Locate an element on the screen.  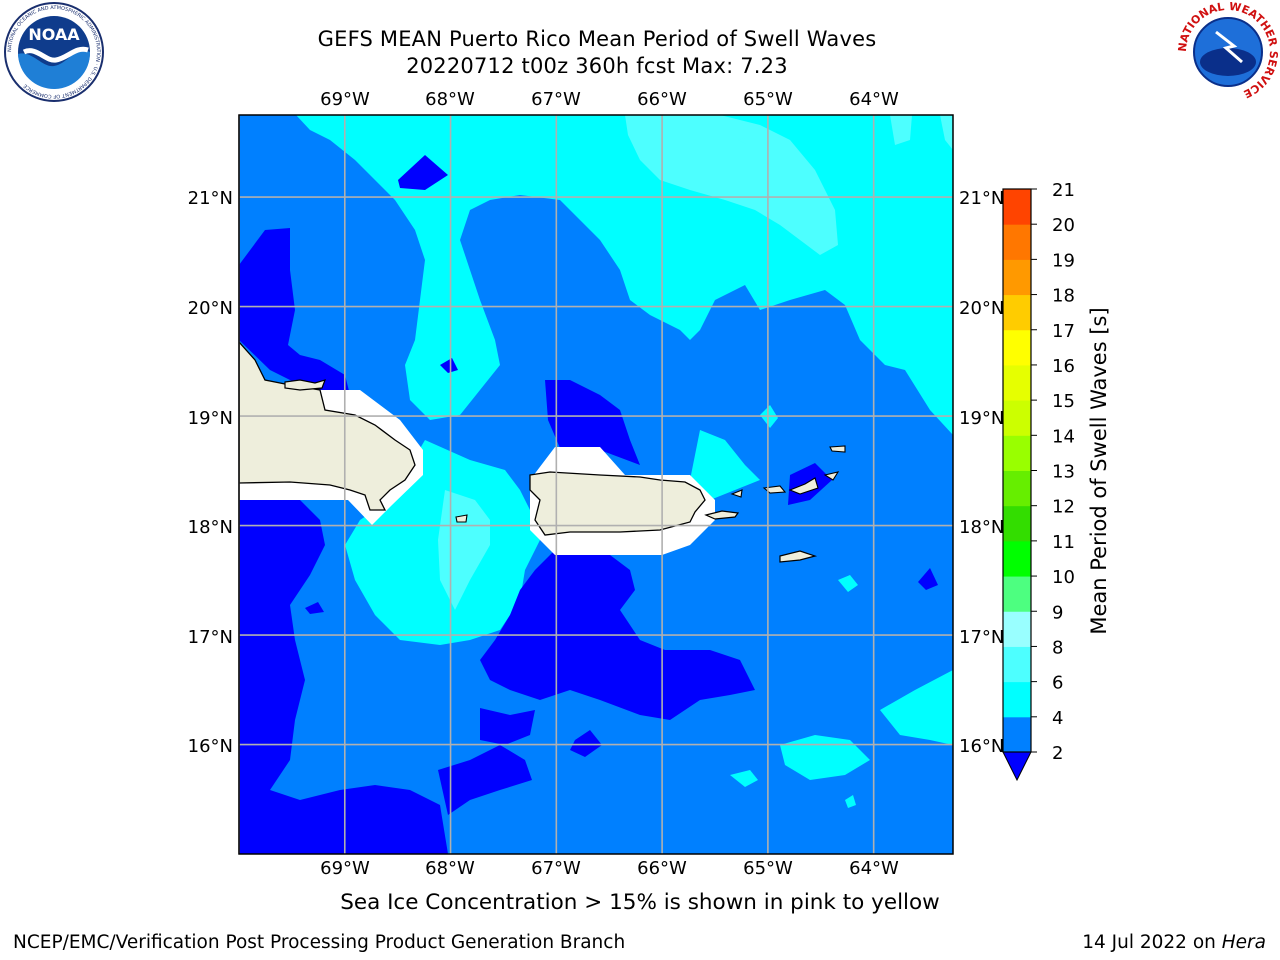
colorbar-tick-label: 15 is located at coordinates (1063, 401).